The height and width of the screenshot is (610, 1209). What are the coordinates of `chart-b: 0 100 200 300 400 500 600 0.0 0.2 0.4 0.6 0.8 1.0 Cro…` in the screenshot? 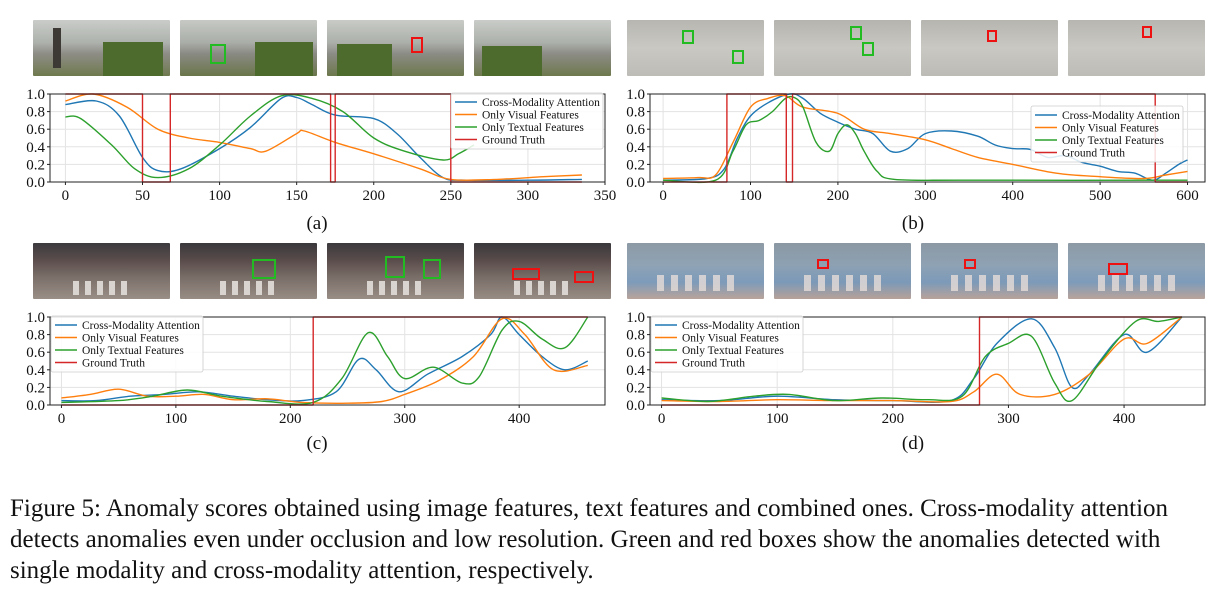 It's located at (904, 150).